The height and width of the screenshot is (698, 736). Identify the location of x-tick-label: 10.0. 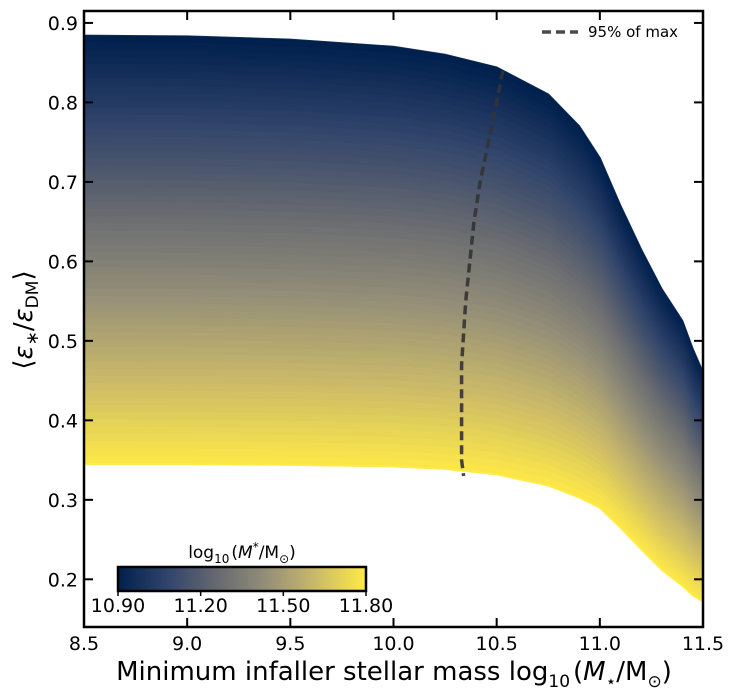
(393, 644).